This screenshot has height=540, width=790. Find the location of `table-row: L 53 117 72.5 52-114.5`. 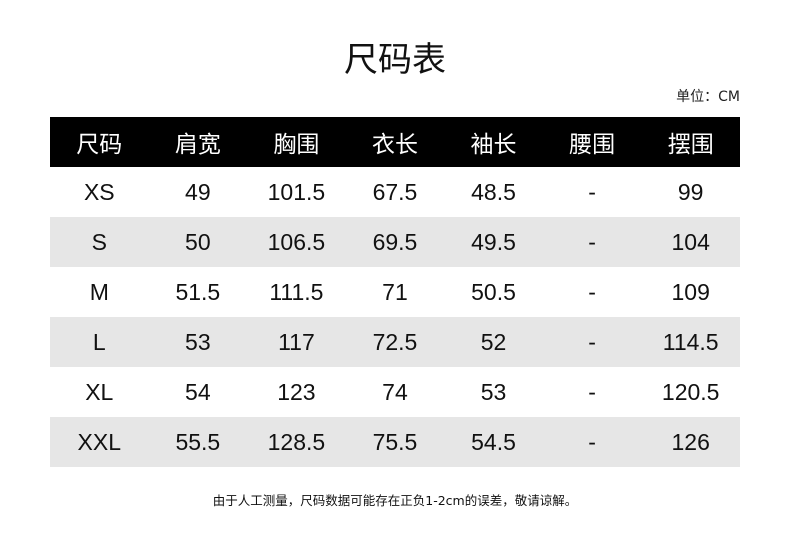

table-row: L 53 117 72.5 52-114.5 is located at coordinates (395, 342).